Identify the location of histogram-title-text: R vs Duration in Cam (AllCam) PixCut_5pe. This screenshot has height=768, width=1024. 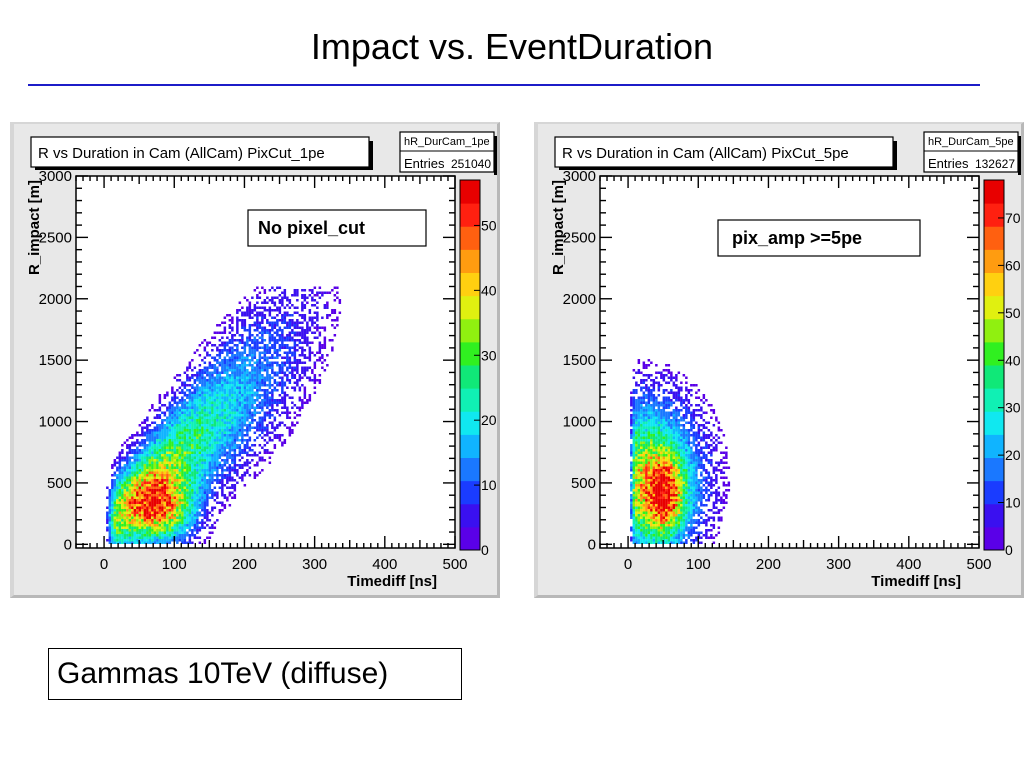
(705, 153).